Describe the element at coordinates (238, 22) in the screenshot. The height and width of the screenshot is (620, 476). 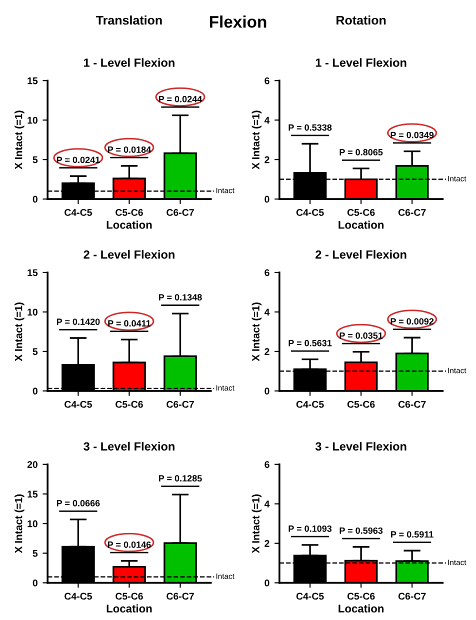
I see `text: Flexion` at that location.